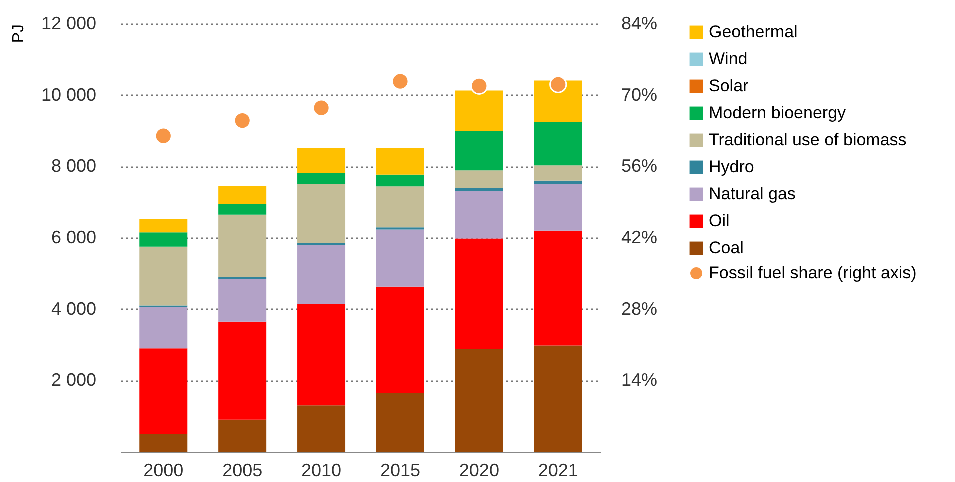  Describe the element at coordinates (558, 470) in the screenshot. I see `x-tick-label: 2021` at that location.